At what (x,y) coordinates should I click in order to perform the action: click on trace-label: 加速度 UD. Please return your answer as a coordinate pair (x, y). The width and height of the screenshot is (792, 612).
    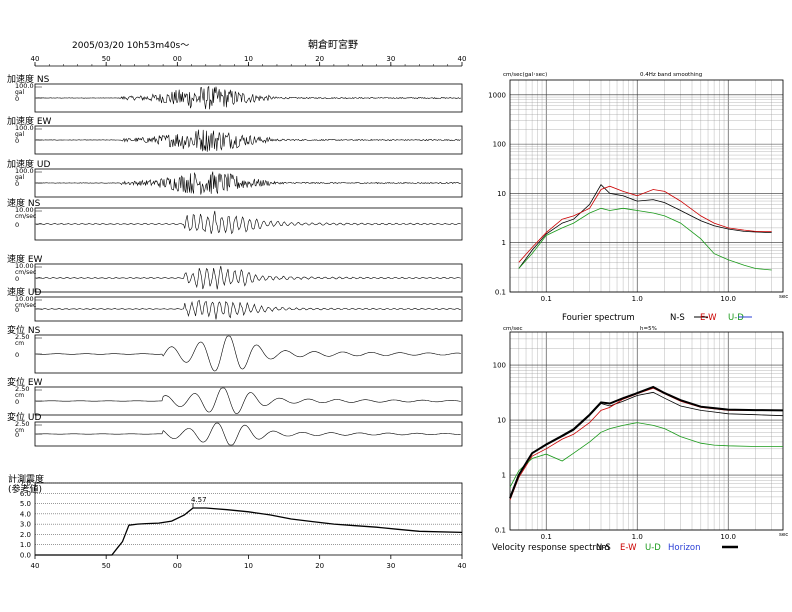
    Looking at the image, I should click on (28, 164).